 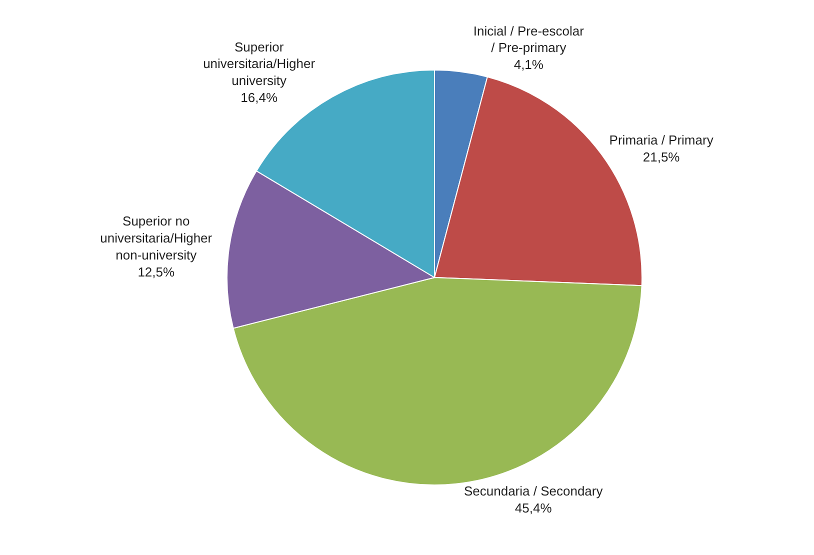 What do you see at coordinates (259, 97) in the screenshot?
I see `data-label: 16,4%` at bounding box center [259, 97].